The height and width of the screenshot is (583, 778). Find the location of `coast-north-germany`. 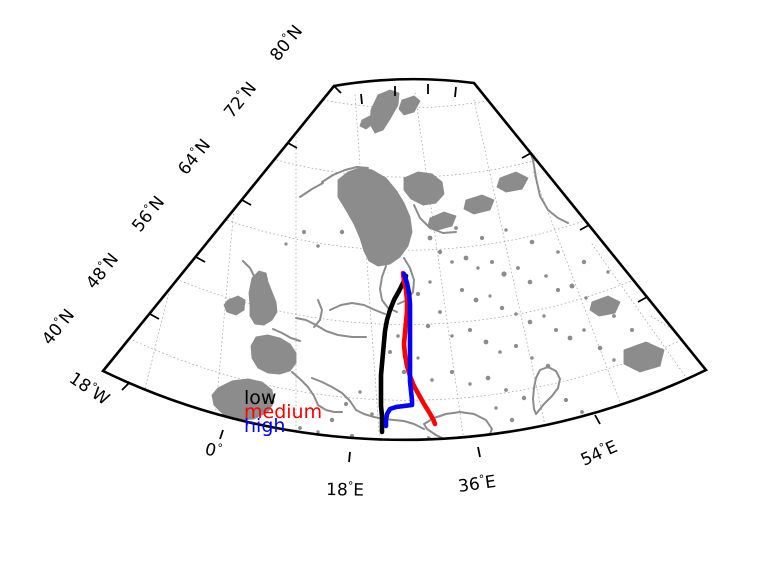

coast-north-germany is located at coordinates (331, 327).